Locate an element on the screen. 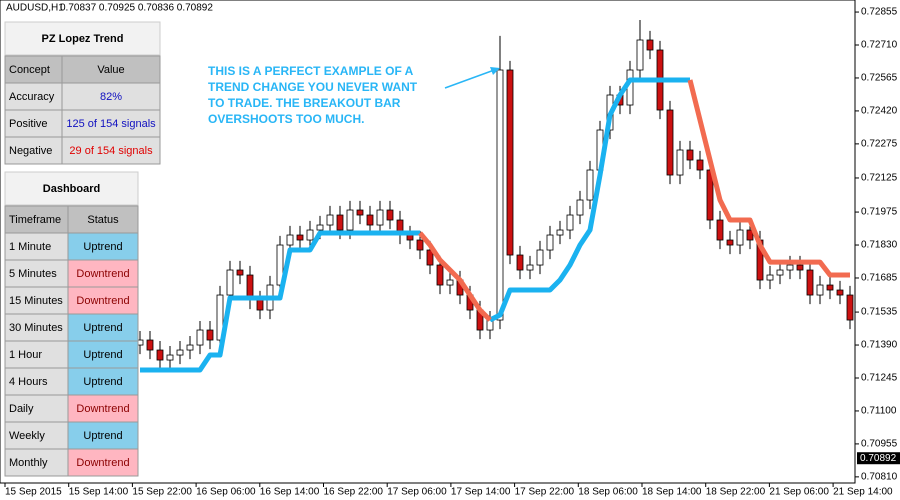 Image resolution: width=900 pixels, height=500 pixels. arrow-head is located at coordinates (495, 71).